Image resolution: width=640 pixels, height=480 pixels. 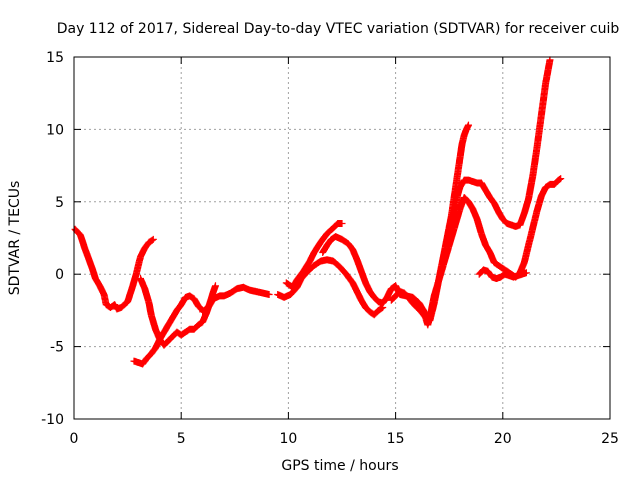 I want to click on x-tick-label: 5, so click(x=181, y=439).